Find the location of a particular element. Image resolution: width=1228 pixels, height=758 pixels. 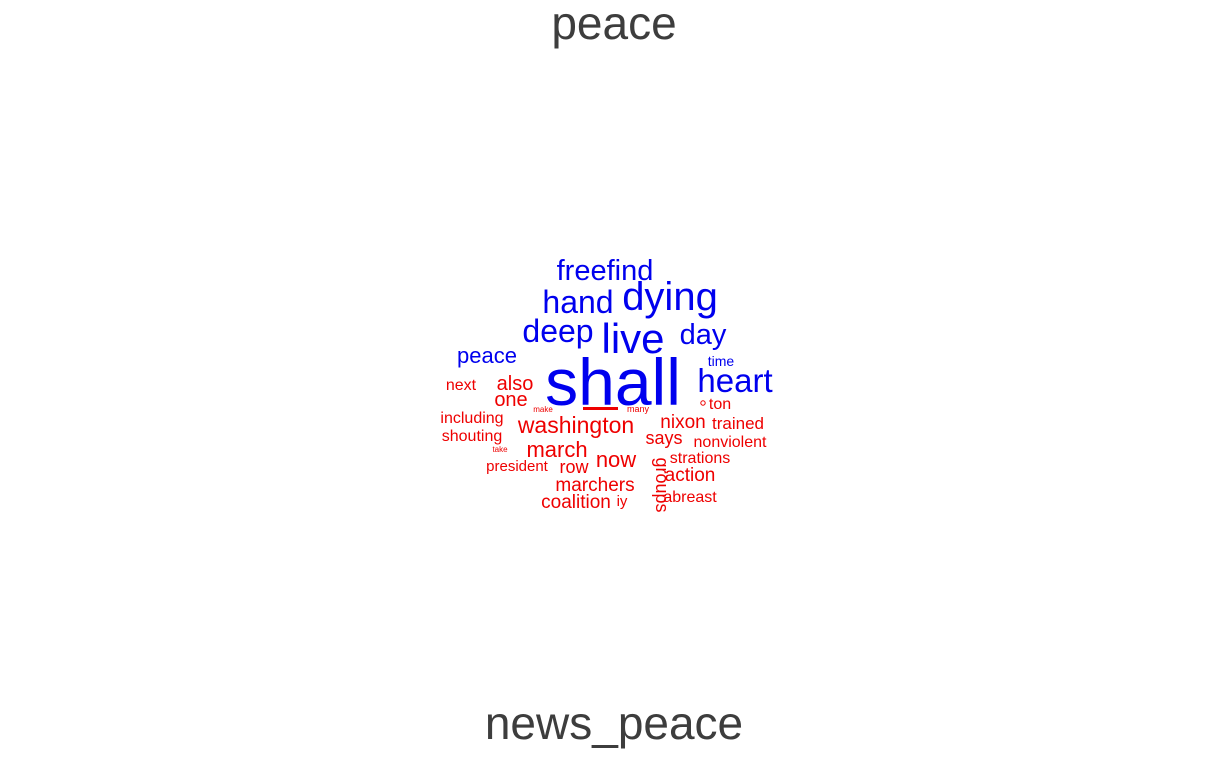

cloud-word-also: also is located at coordinates (515, 384).